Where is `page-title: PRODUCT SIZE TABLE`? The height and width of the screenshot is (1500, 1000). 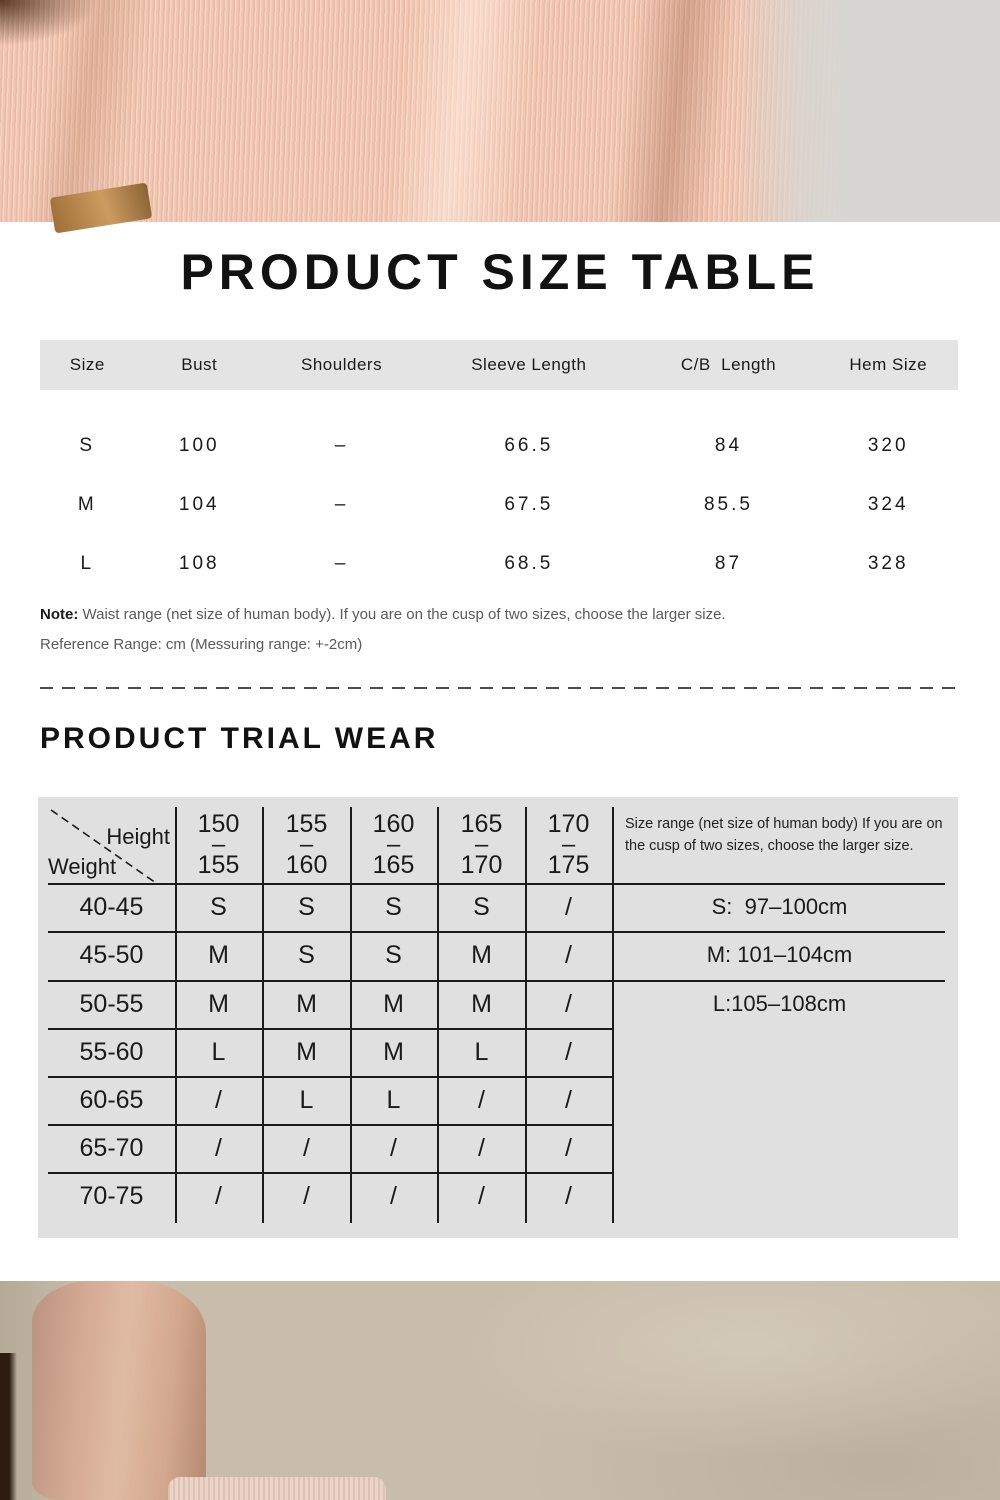
page-title: PRODUCT SIZE TABLE is located at coordinates (500, 272).